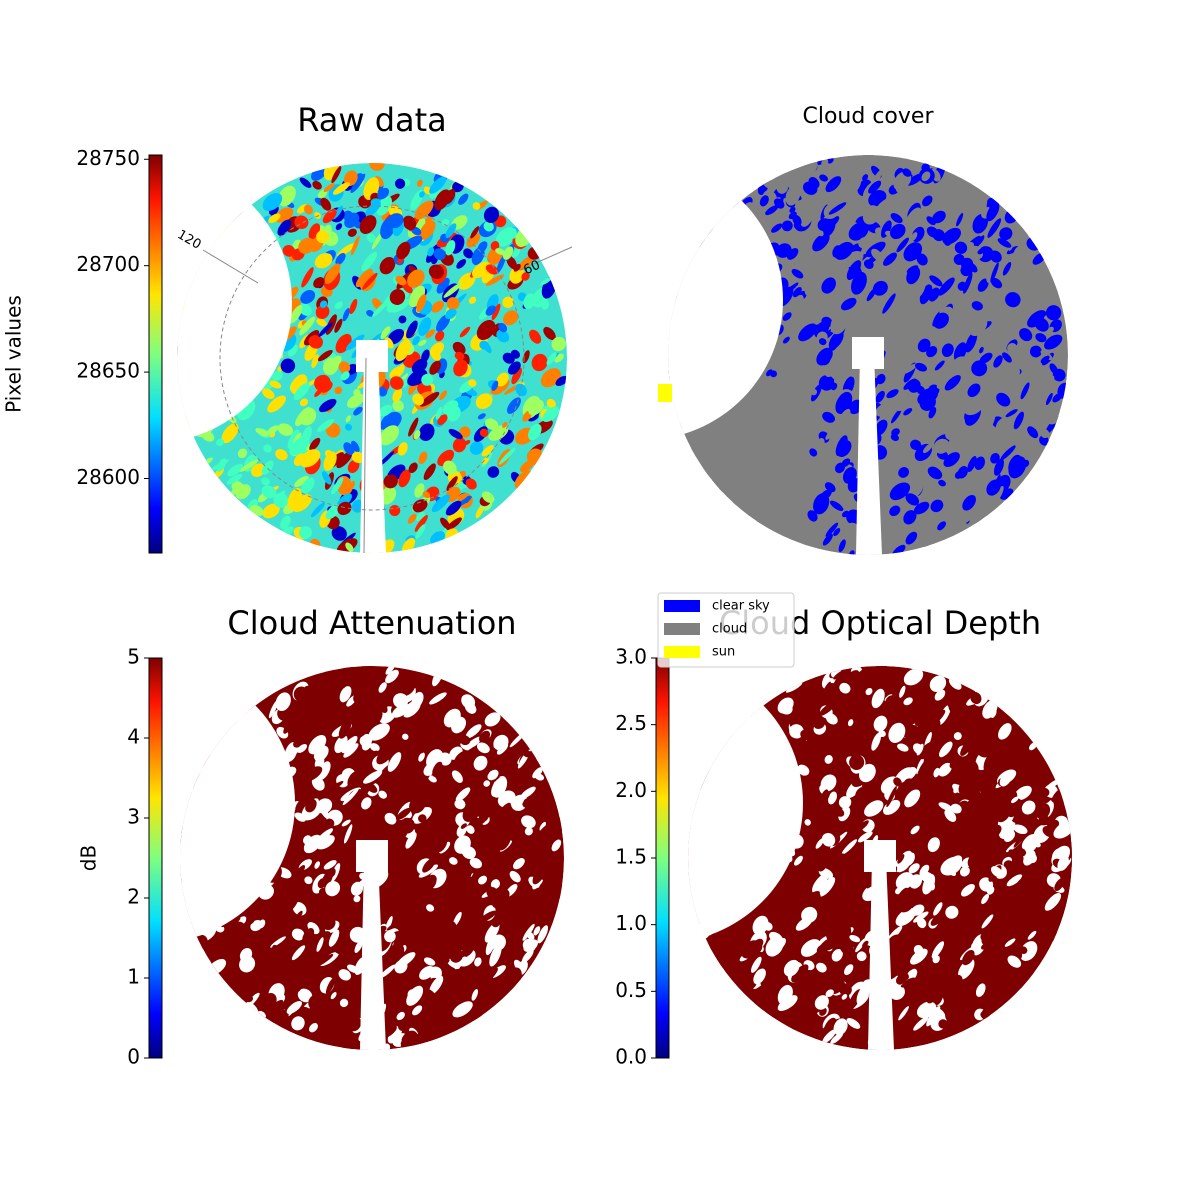  What do you see at coordinates (133, 1057) in the screenshot?
I see `colorbar-tick-label: 0` at bounding box center [133, 1057].